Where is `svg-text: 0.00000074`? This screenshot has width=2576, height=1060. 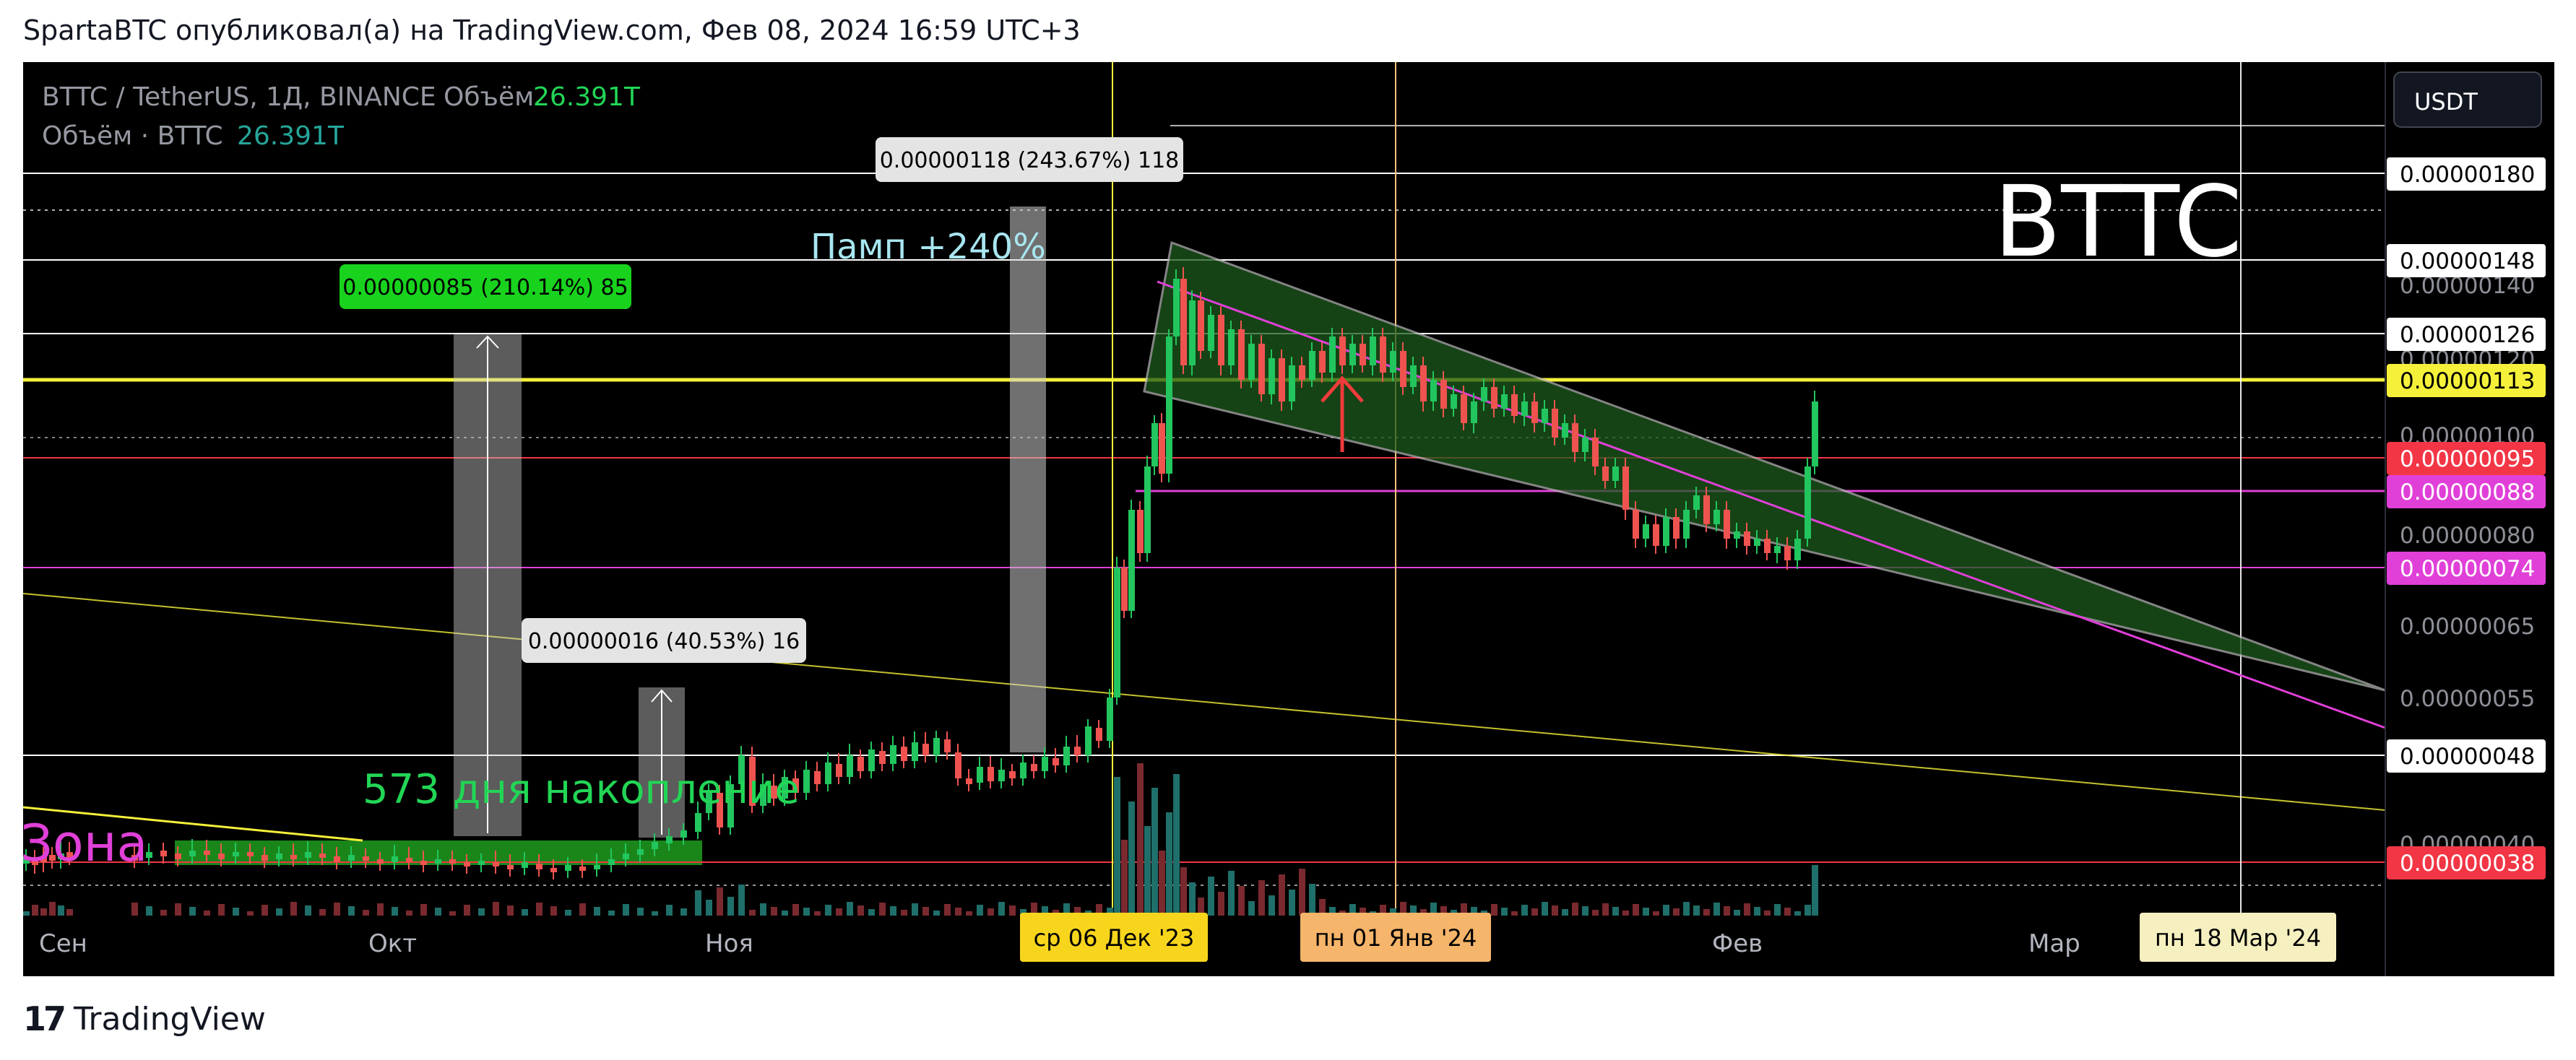
svg-text: 0.00000074 is located at coordinates (2468, 569).